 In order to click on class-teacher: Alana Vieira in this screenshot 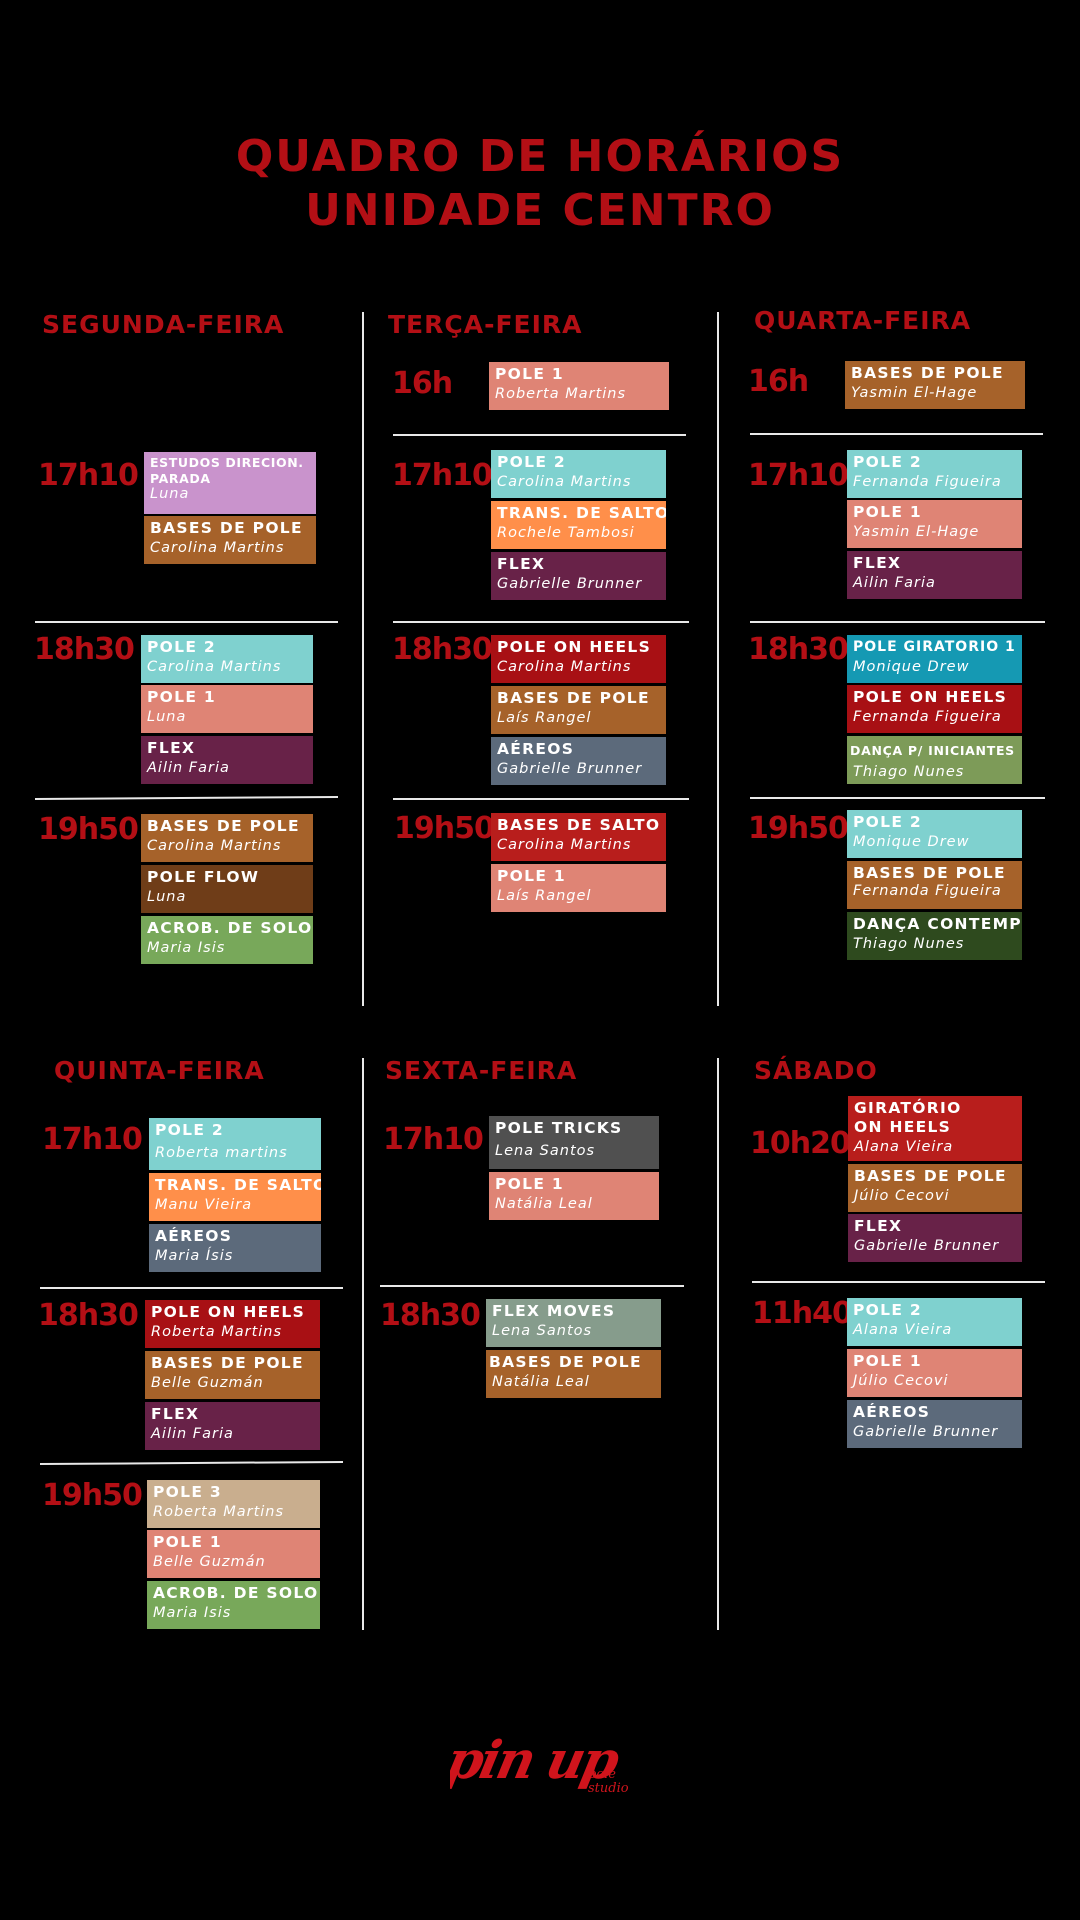, I will do `click(903, 1330)`.